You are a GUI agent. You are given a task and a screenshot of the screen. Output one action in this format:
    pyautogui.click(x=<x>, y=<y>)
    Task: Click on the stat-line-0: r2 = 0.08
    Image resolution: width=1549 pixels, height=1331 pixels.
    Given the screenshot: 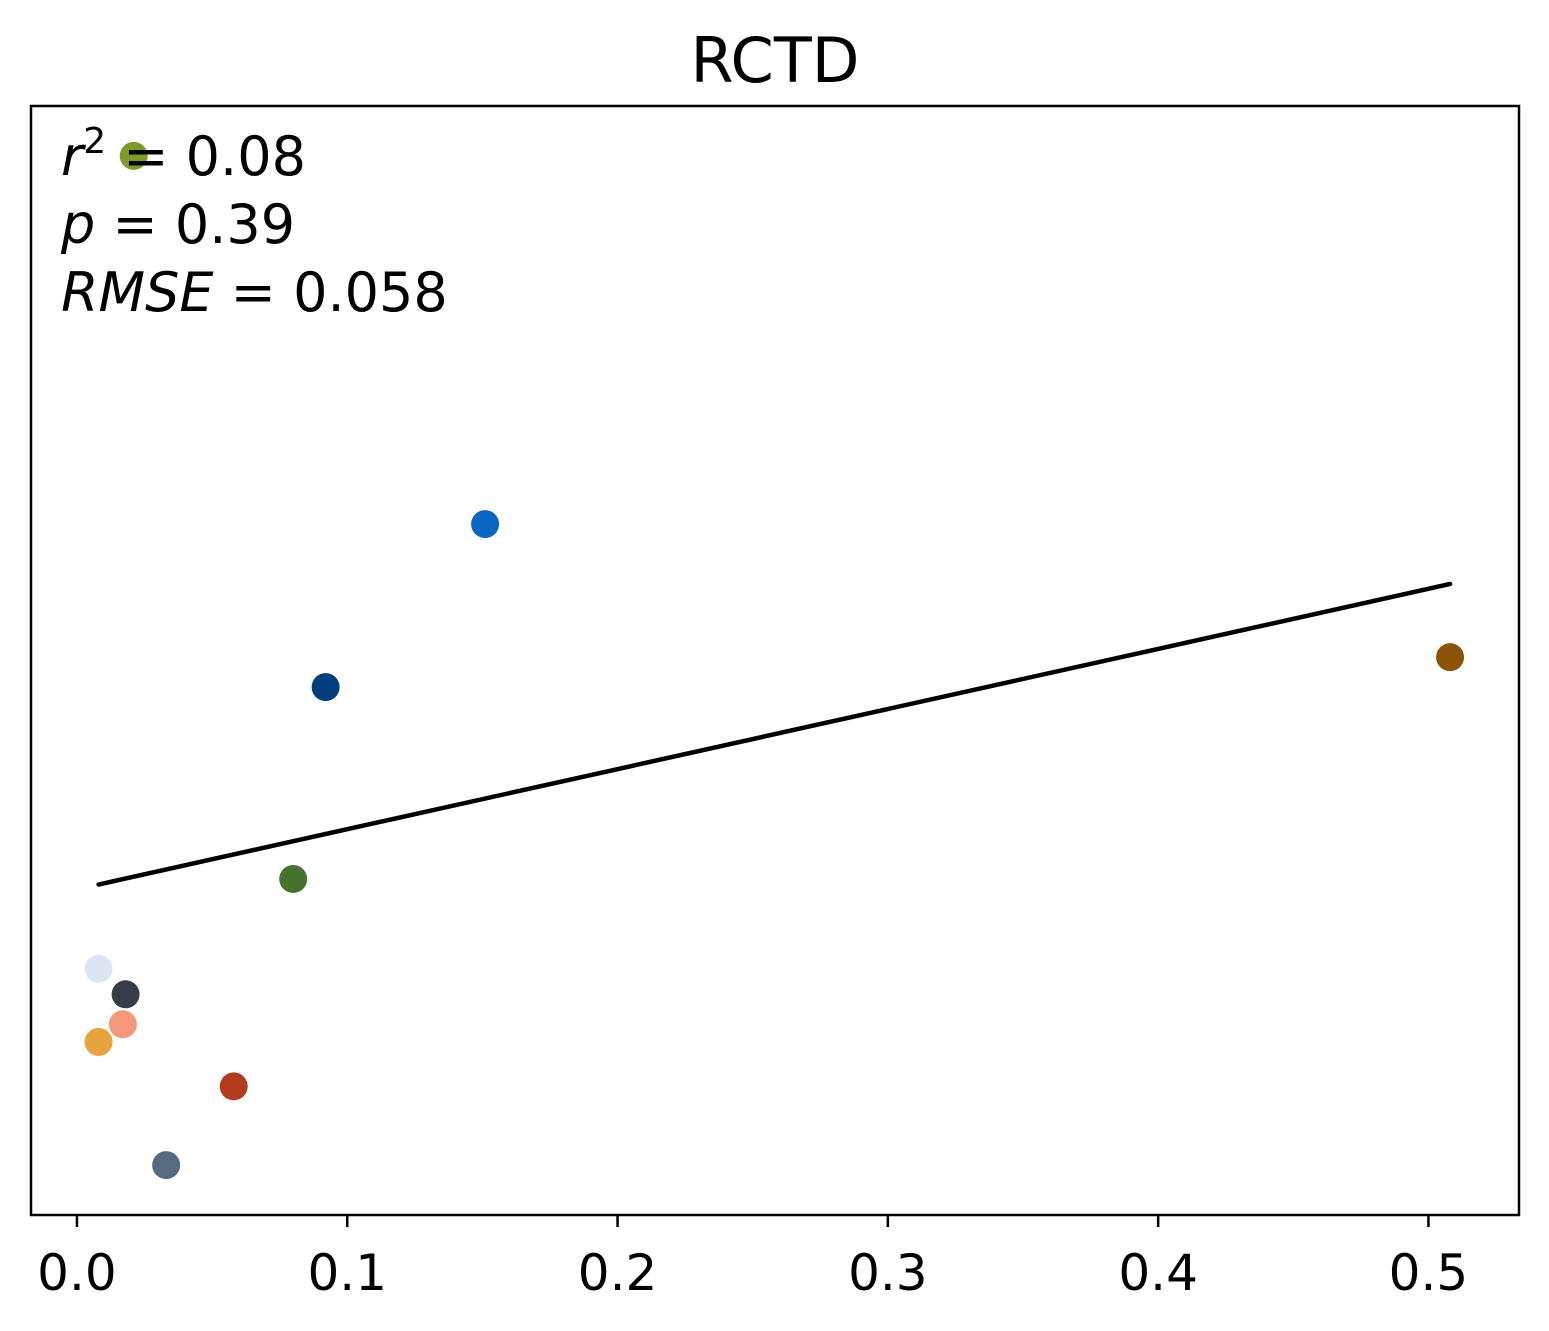 What is the action you would take?
    pyautogui.click(x=183, y=154)
    